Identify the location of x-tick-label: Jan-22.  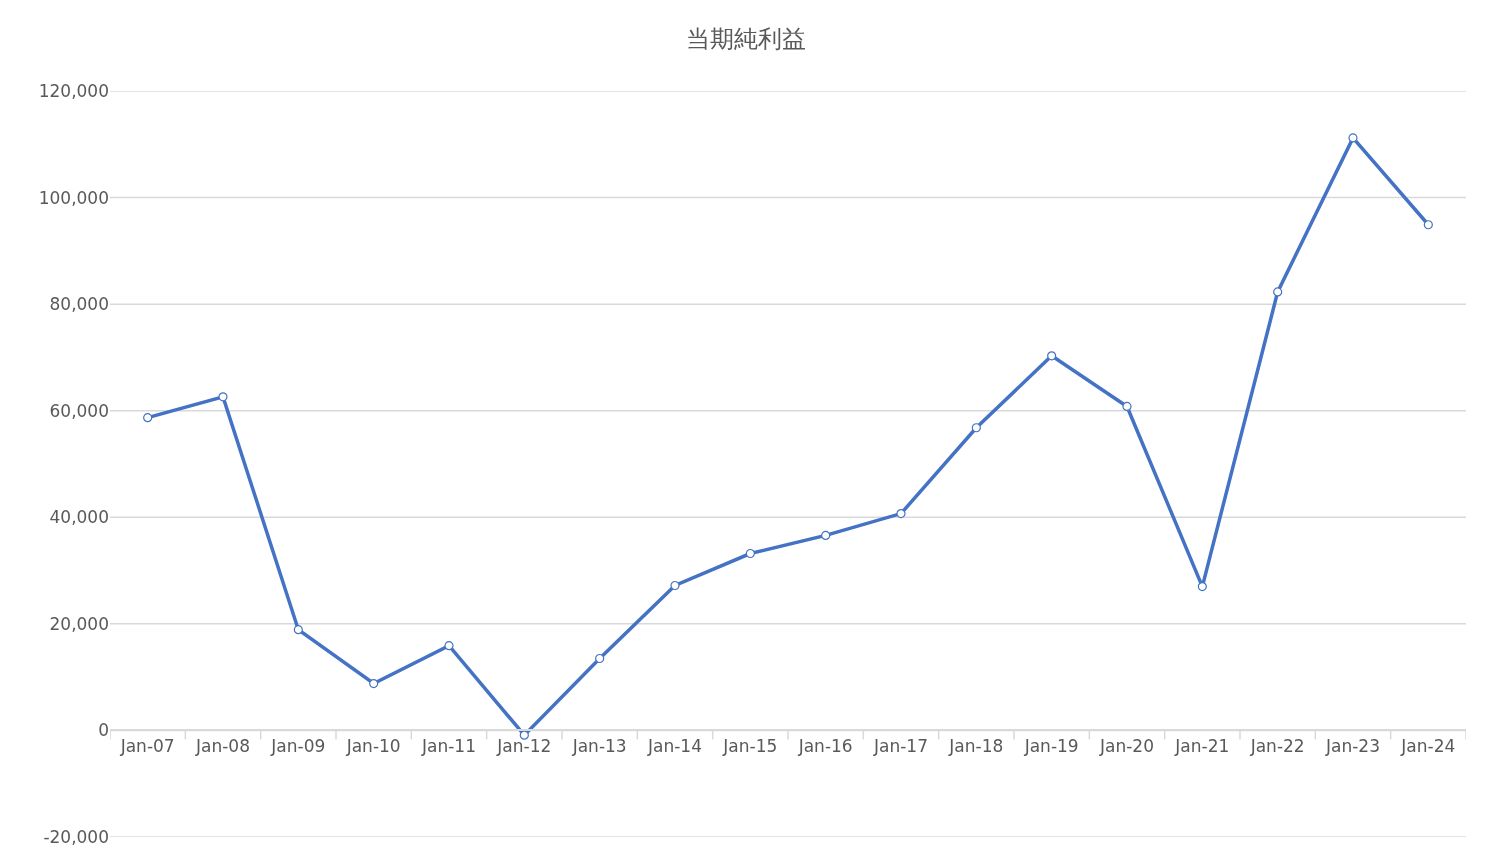
(1277, 745).